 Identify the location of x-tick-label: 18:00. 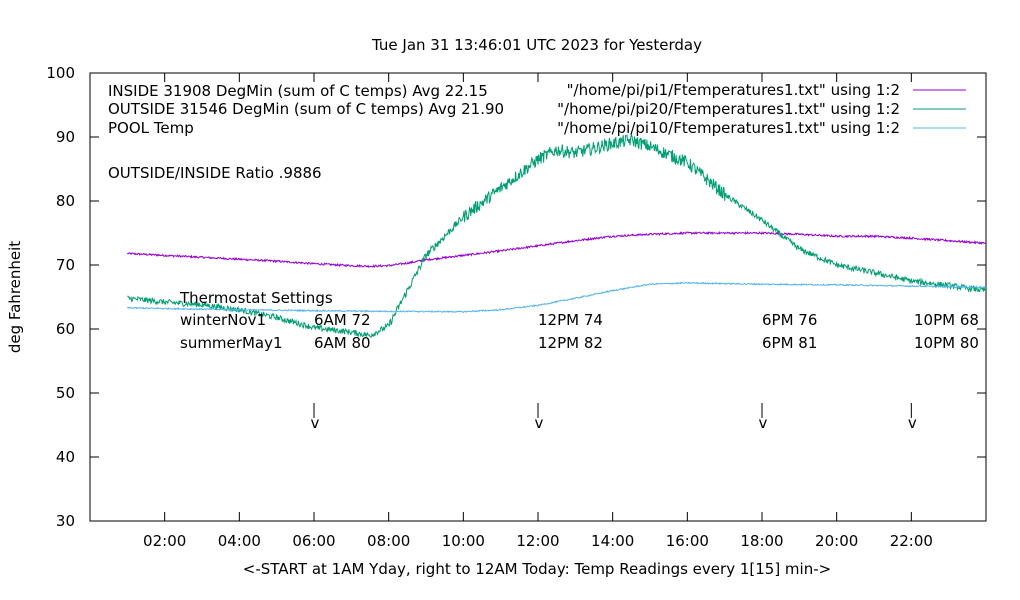
(761, 541).